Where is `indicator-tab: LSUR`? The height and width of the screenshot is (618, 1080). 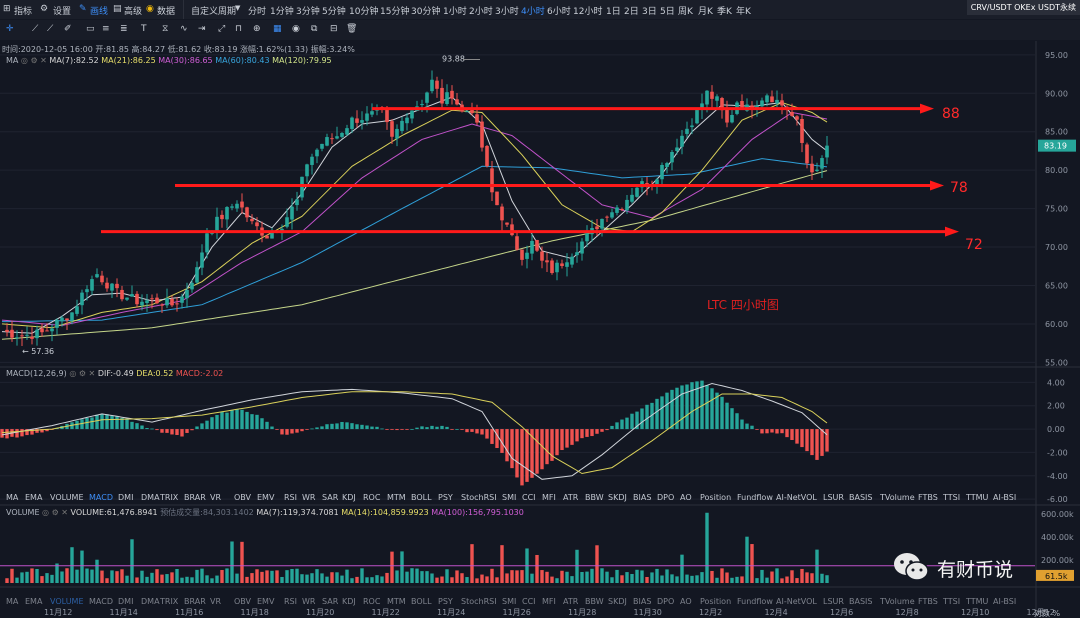 indicator-tab: LSUR is located at coordinates (833, 601).